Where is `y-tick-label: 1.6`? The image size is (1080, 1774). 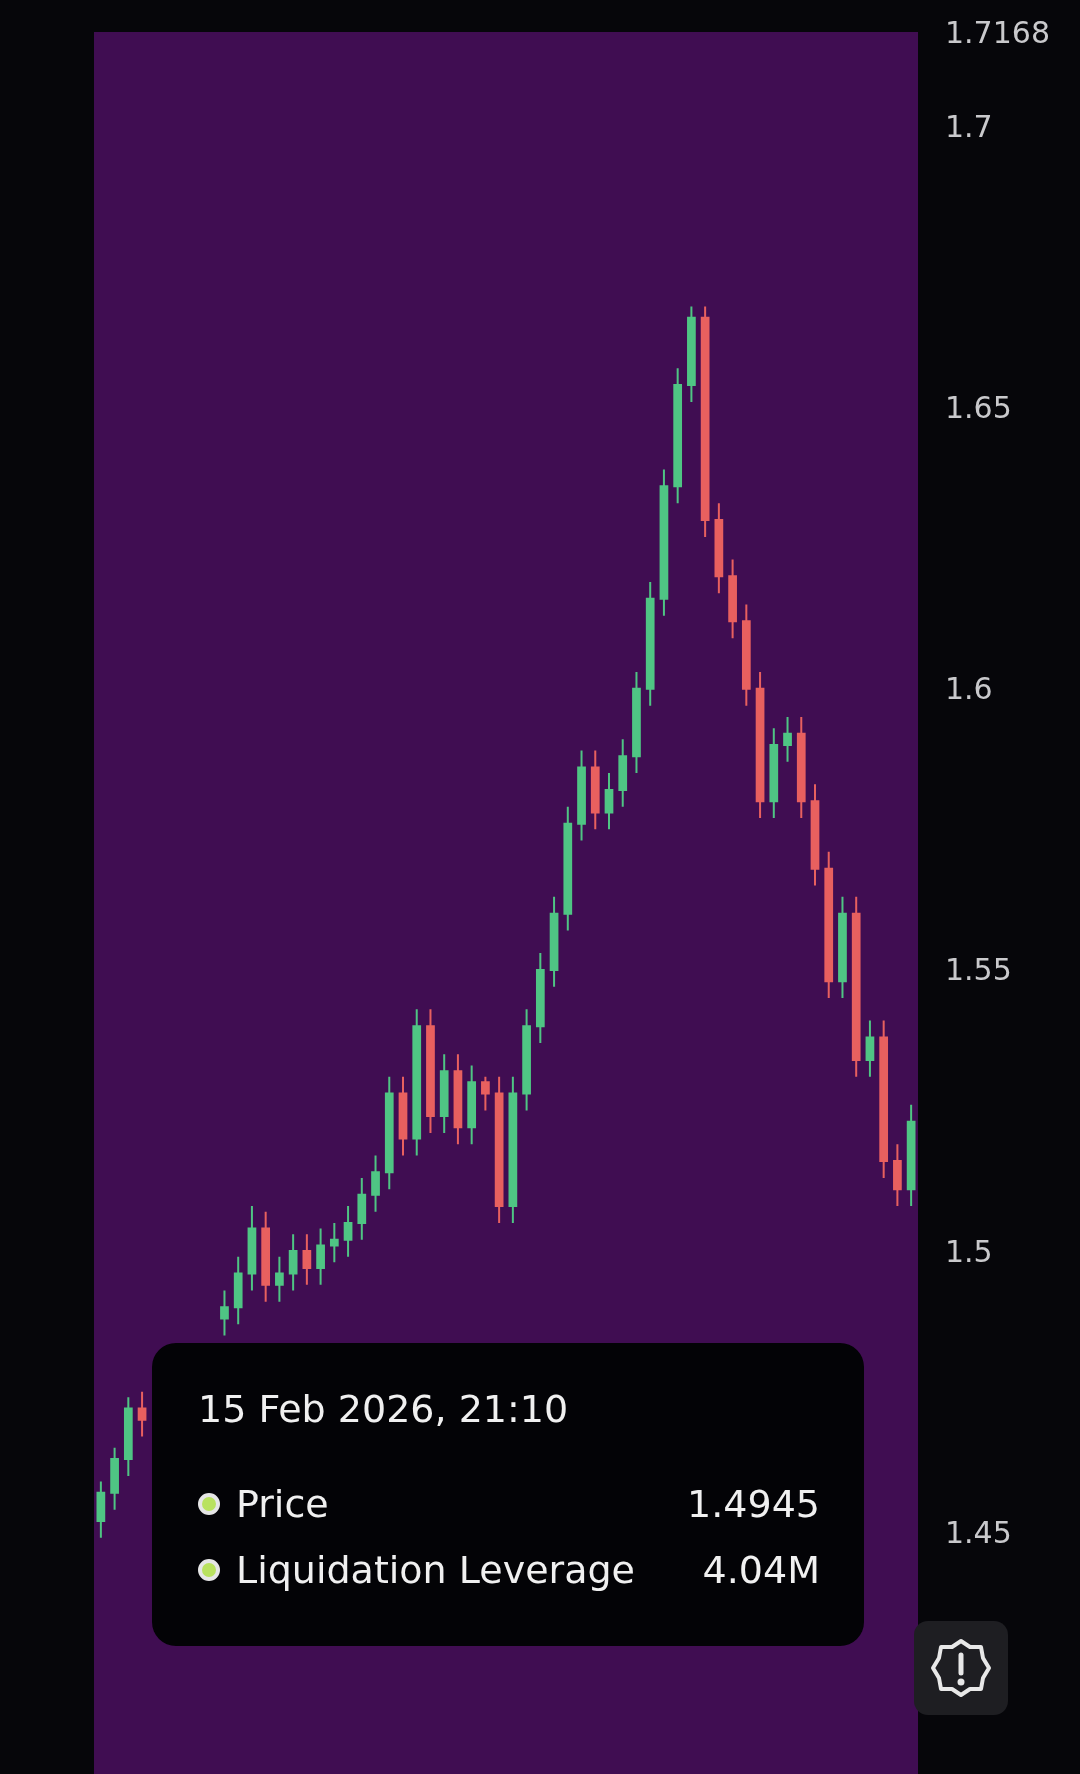 y-tick-label: 1.6 is located at coordinates (969, 689).